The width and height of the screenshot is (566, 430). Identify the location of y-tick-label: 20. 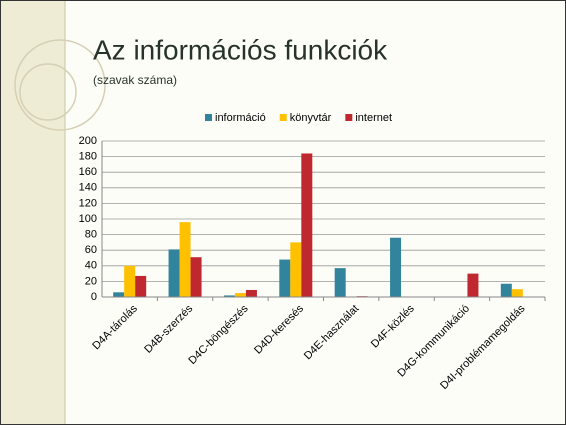
(91, 281).